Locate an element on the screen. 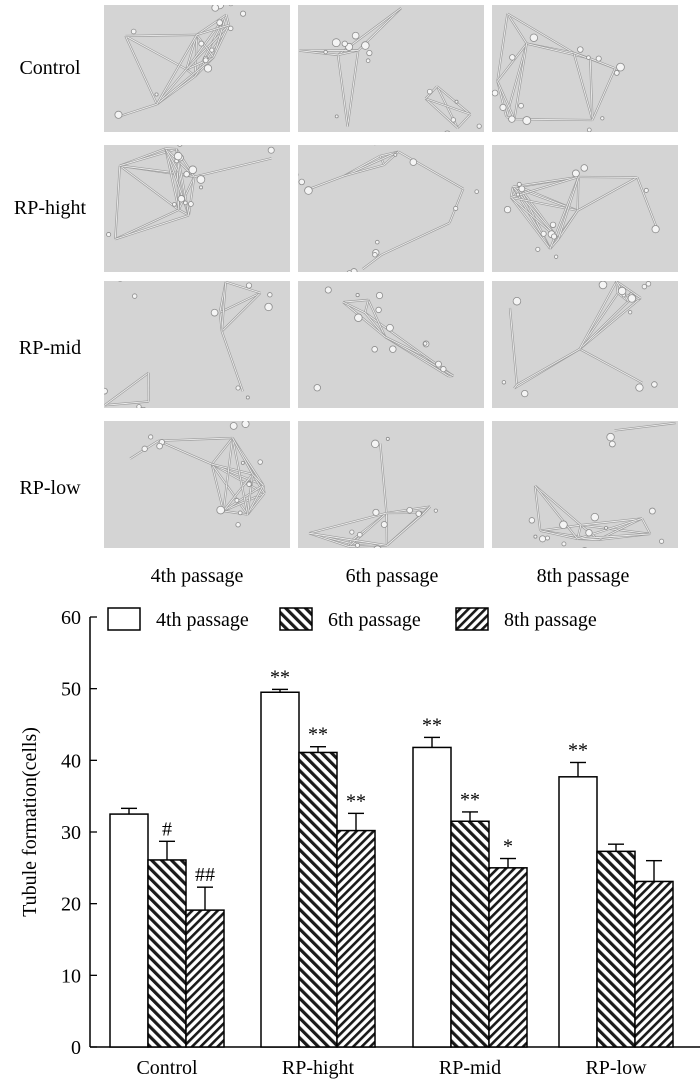  micrograph-rp-low-4th is located at coordinates (197, 484).